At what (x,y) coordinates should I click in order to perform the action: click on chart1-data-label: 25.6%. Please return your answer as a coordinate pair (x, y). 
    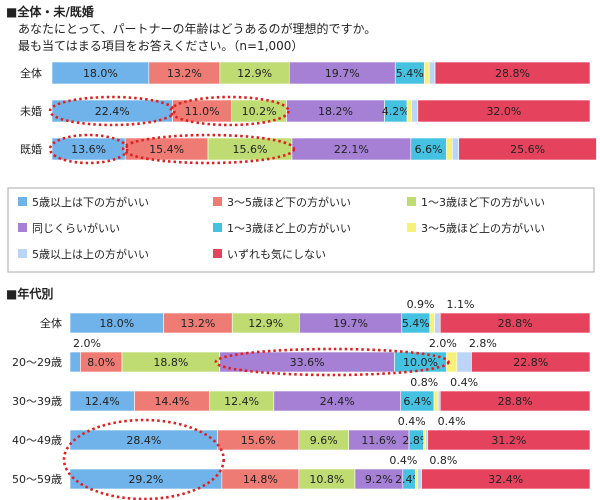
    Looking at the image, I should click on (527, 149).